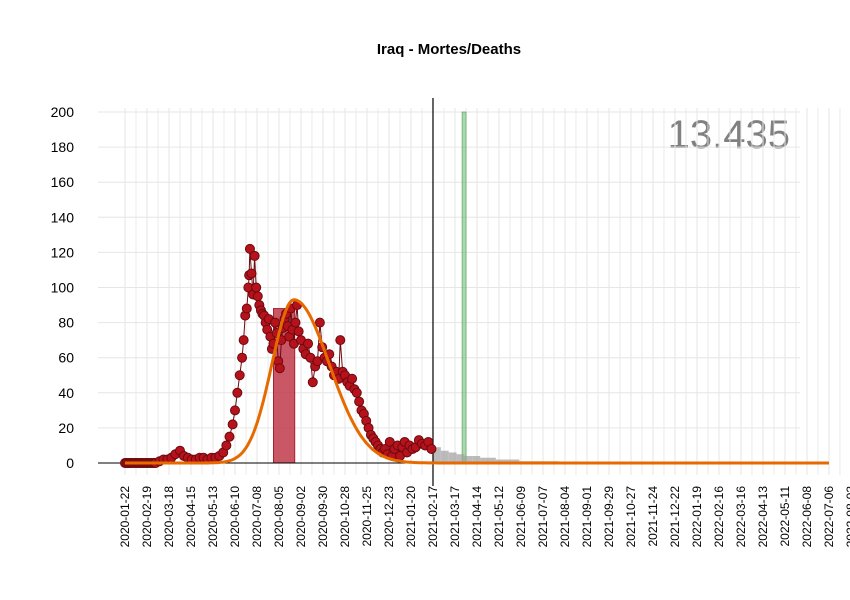 The image size is (850, 600). I want to click on y-tick-label: 20, so click(66, 428).